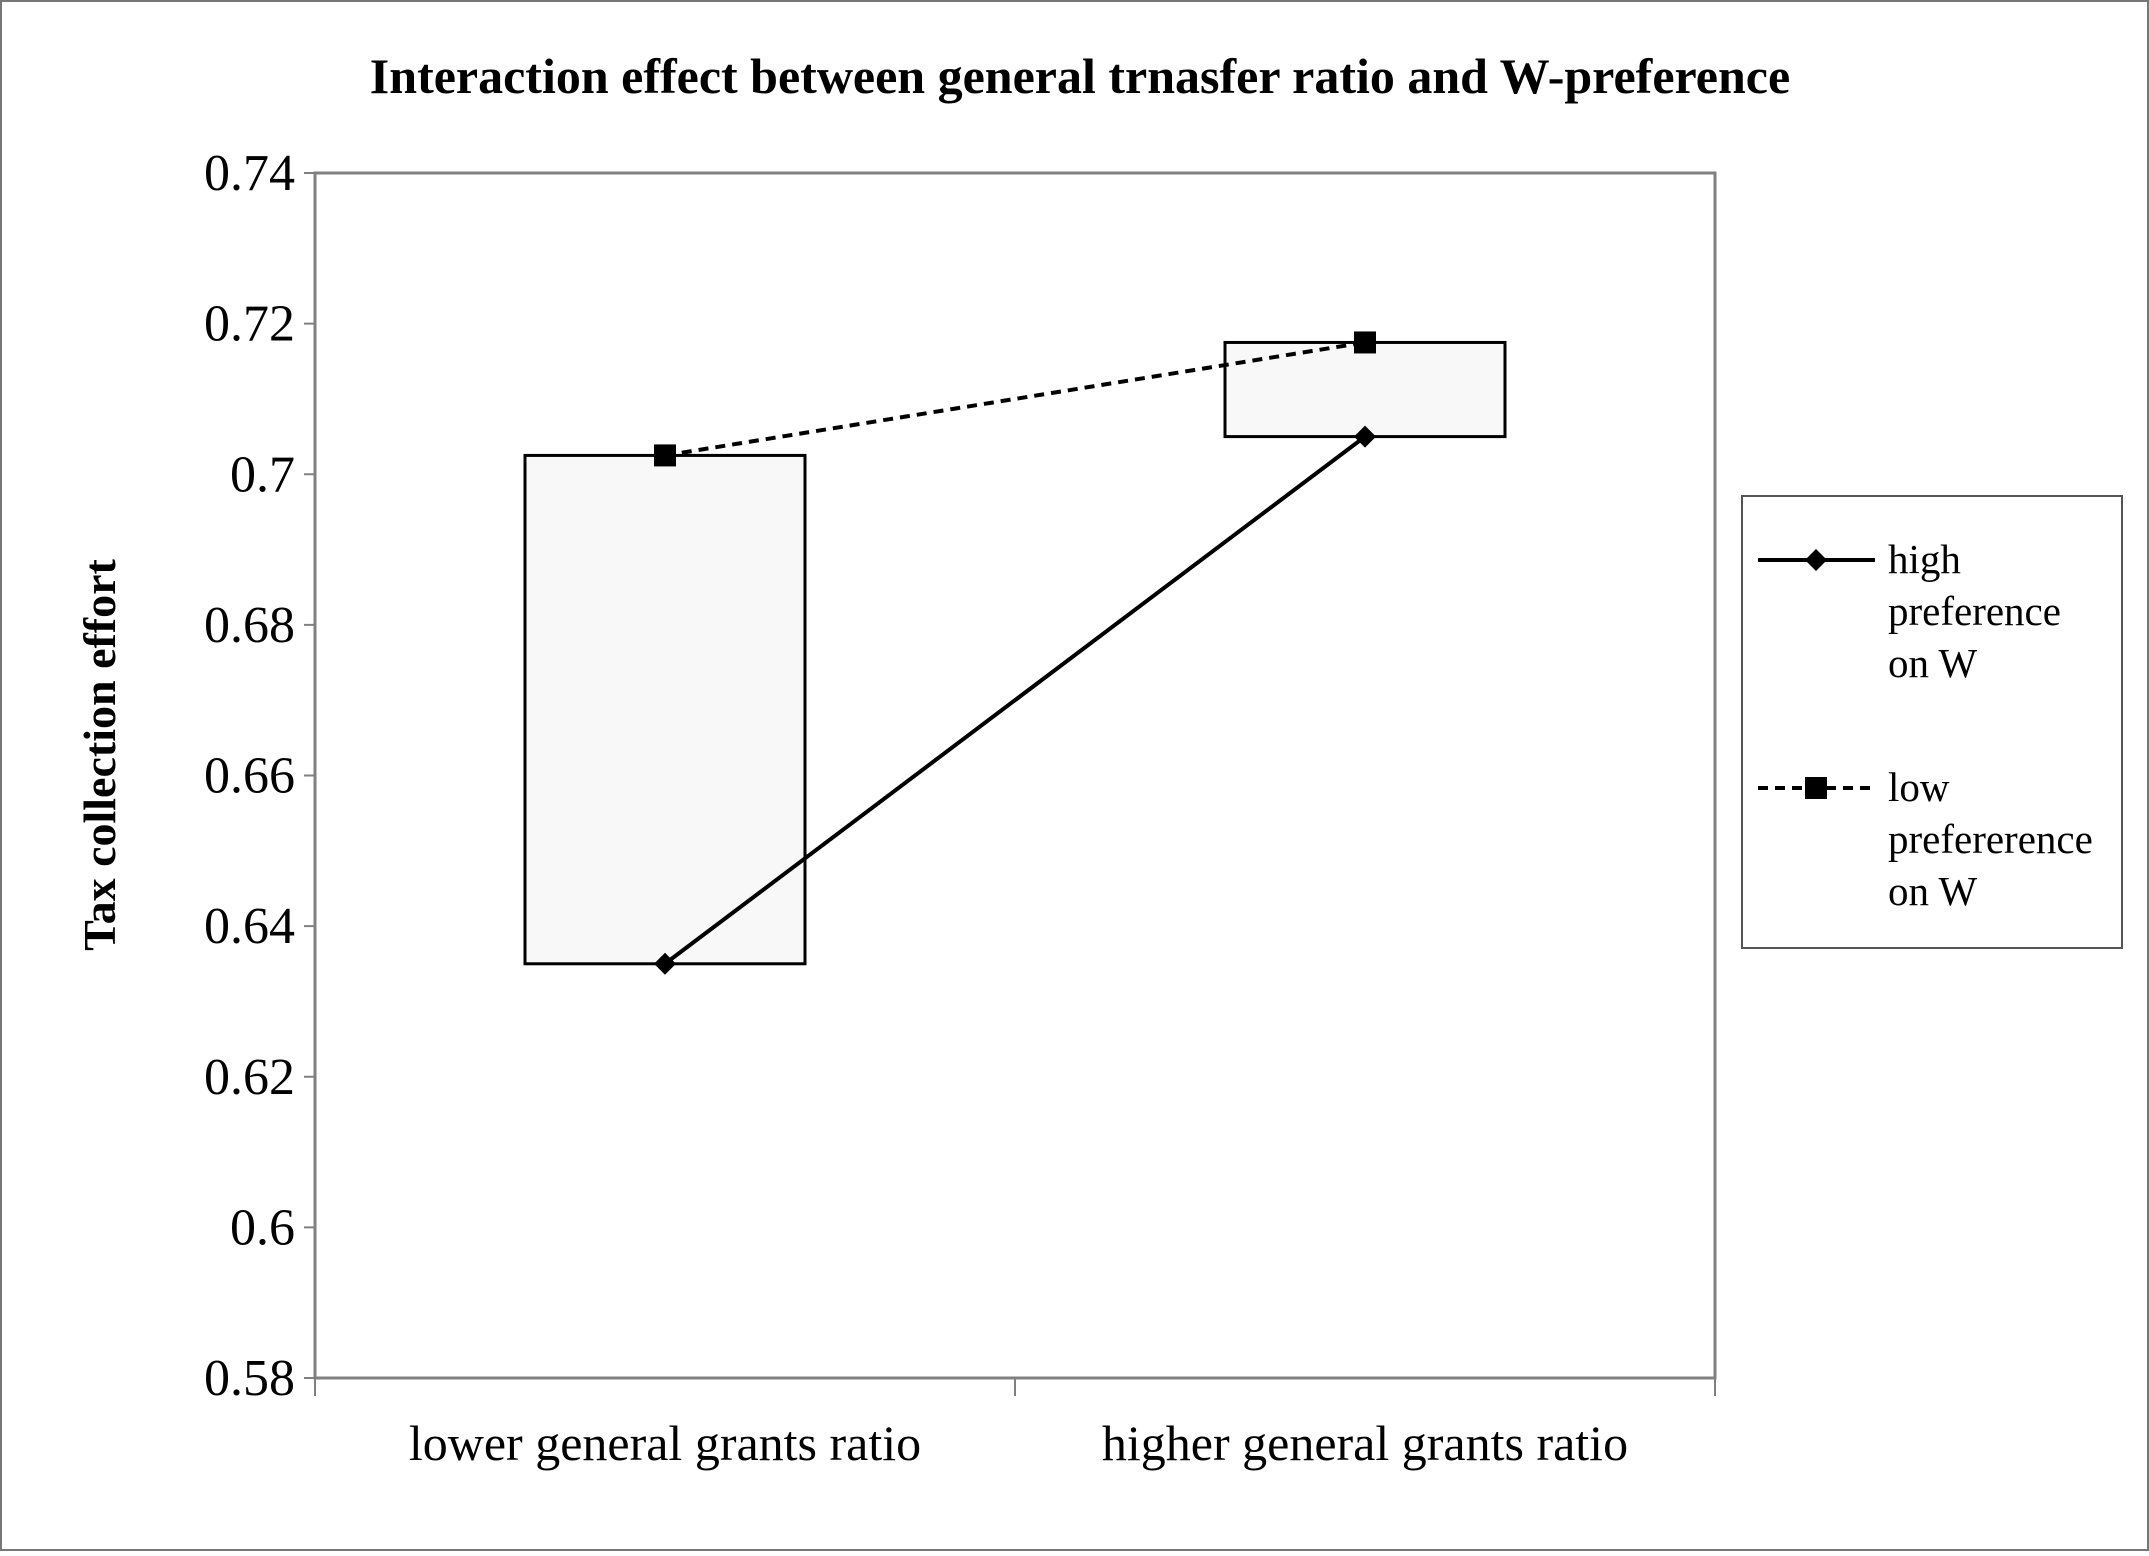  What do you see at coordinates (1015, 700) in the screenshot?
I see `series-line` at bounding box center [1015, 700].